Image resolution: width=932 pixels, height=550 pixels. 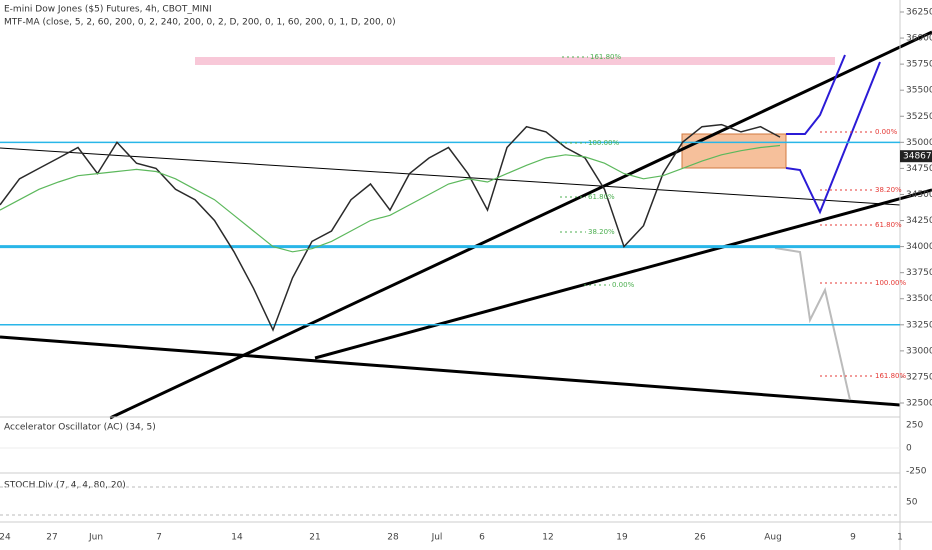 I want to click on ac-tick-label: 0, so click(x=909, y=449).